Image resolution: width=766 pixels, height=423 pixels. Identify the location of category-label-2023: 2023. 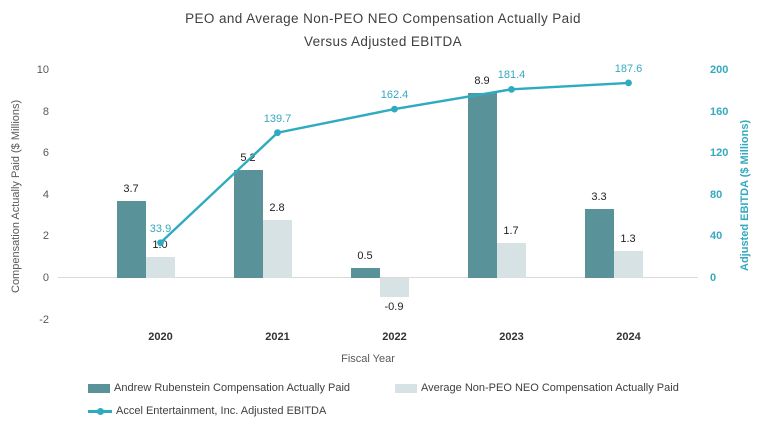
(511, 337).